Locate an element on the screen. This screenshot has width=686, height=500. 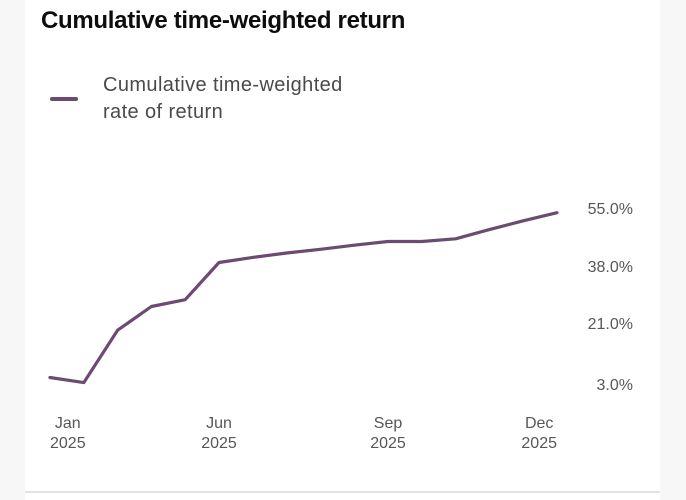
x-axis-label-month: Dec is located at coordinates (539, 423).